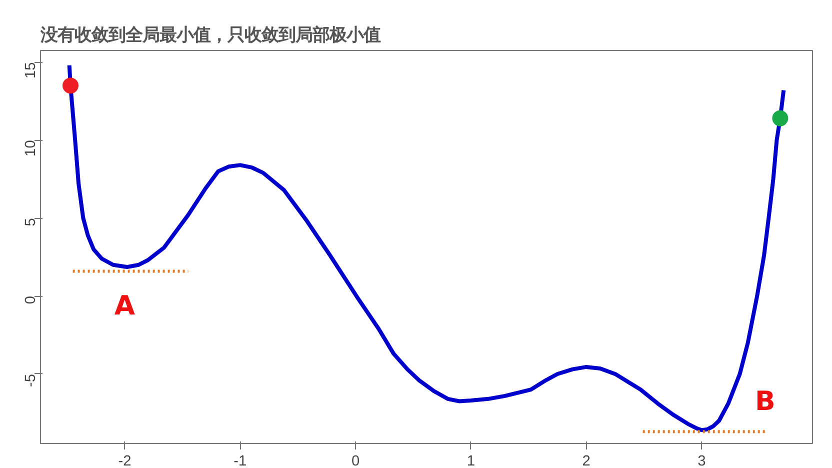 This screenshot has height=468, width=832. I want to click on x-tick-label: 1, so click(471, 461).